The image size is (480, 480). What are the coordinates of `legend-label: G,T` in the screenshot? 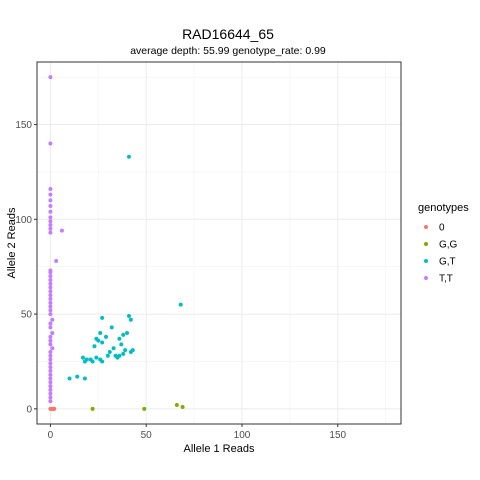 It's located at (447, 262).